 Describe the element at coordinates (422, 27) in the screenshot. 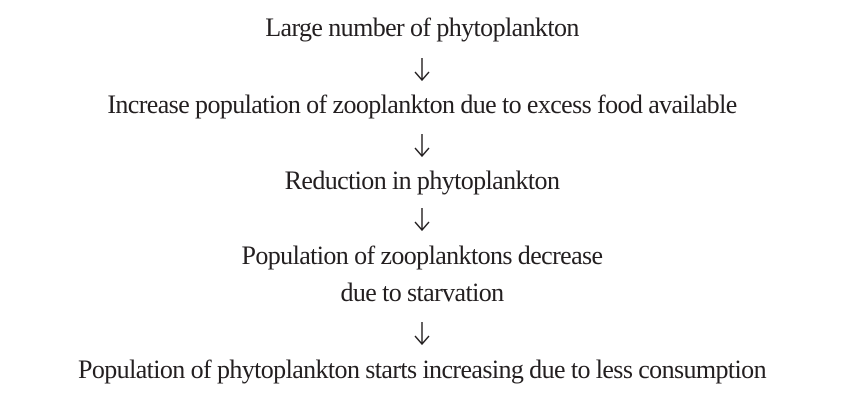

I see `node-label: Large number of phytoplankton` at that location.